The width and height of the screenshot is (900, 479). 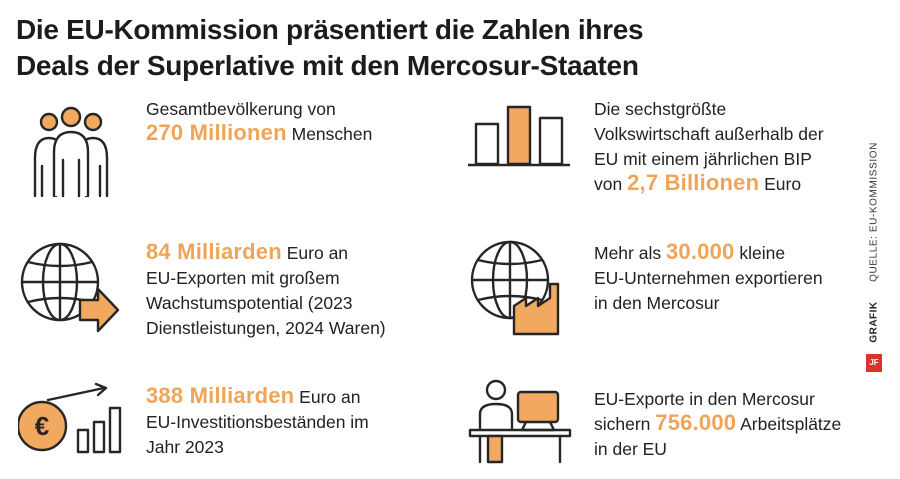 What do you see at coordinates (214, 251) in the screenshot?
I see `highlight-number: 84 Milliarden` at bounding box center [214, 251].